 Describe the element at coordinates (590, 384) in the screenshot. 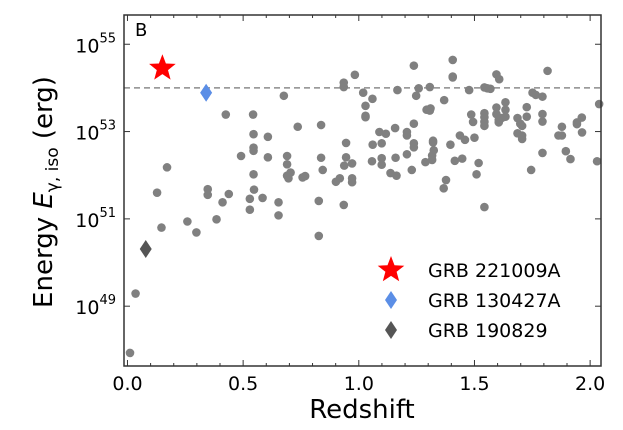

I see `x-tick-label: 2.0` at that location.